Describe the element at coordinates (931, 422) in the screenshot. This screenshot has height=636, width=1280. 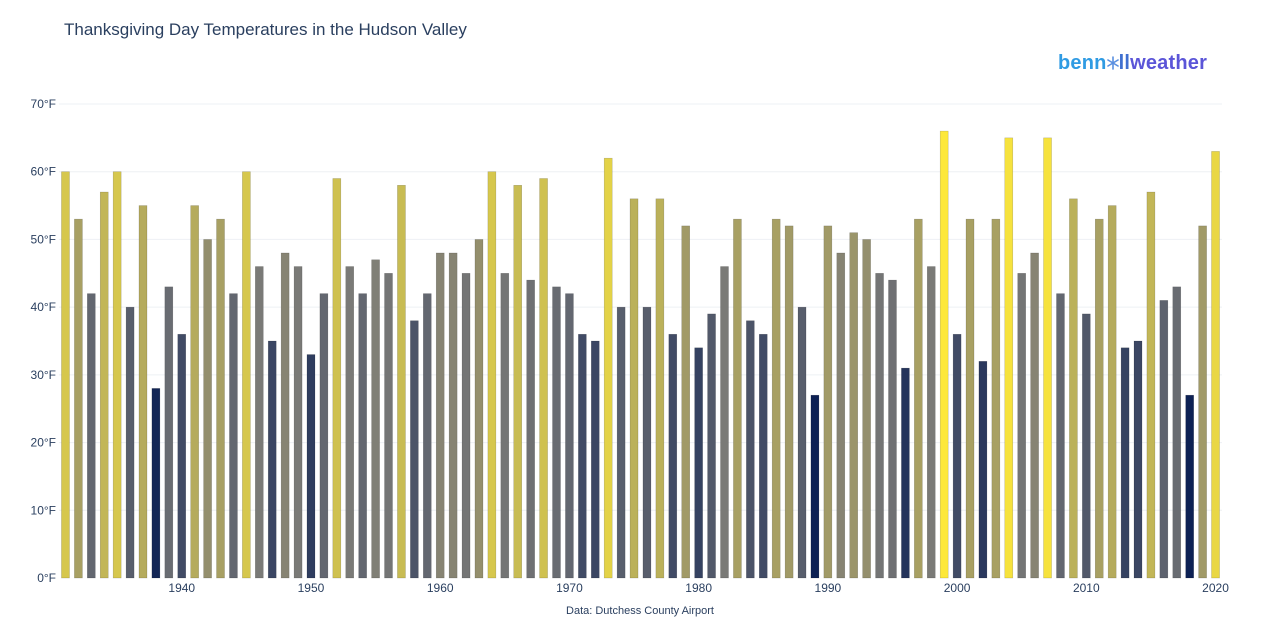
I see `bar-1998` at that location.